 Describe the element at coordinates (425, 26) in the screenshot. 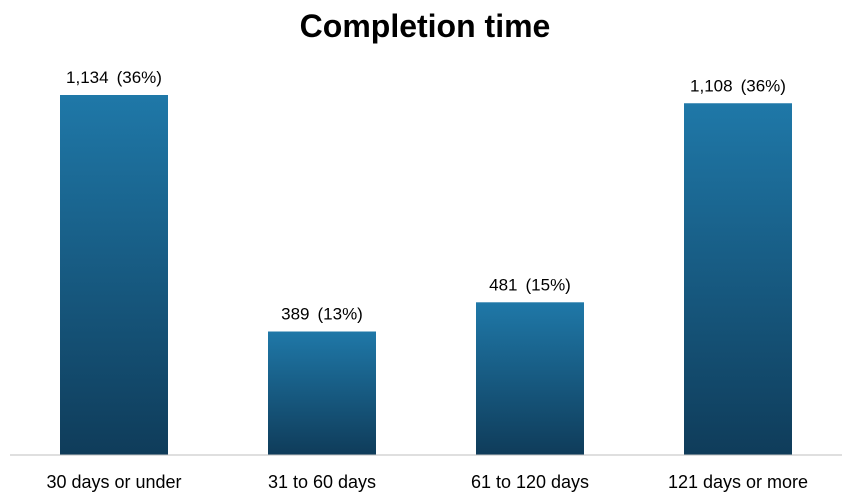

I see `chart-title: Completion time` at that location.